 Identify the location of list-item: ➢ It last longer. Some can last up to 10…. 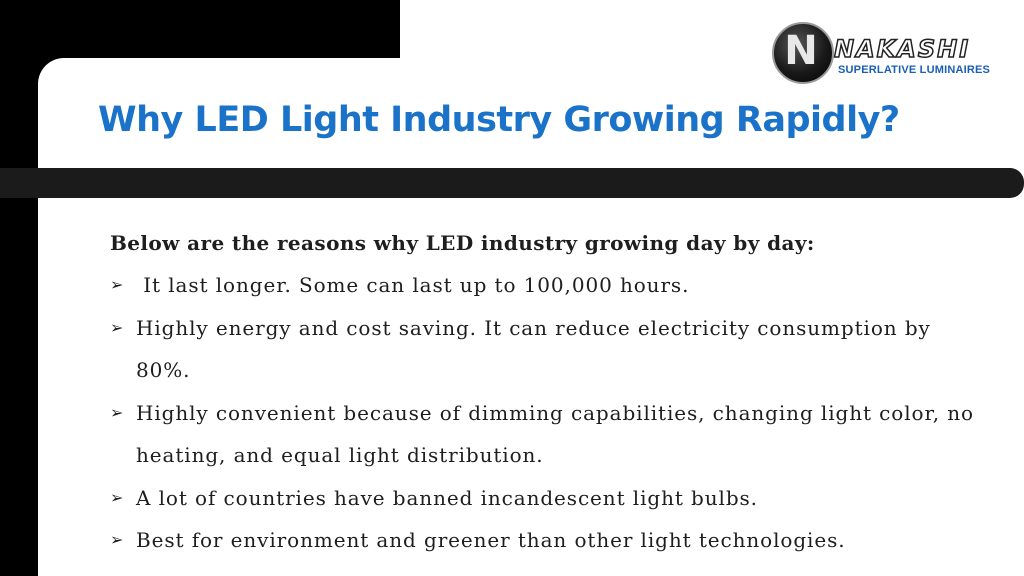
(550, 285).